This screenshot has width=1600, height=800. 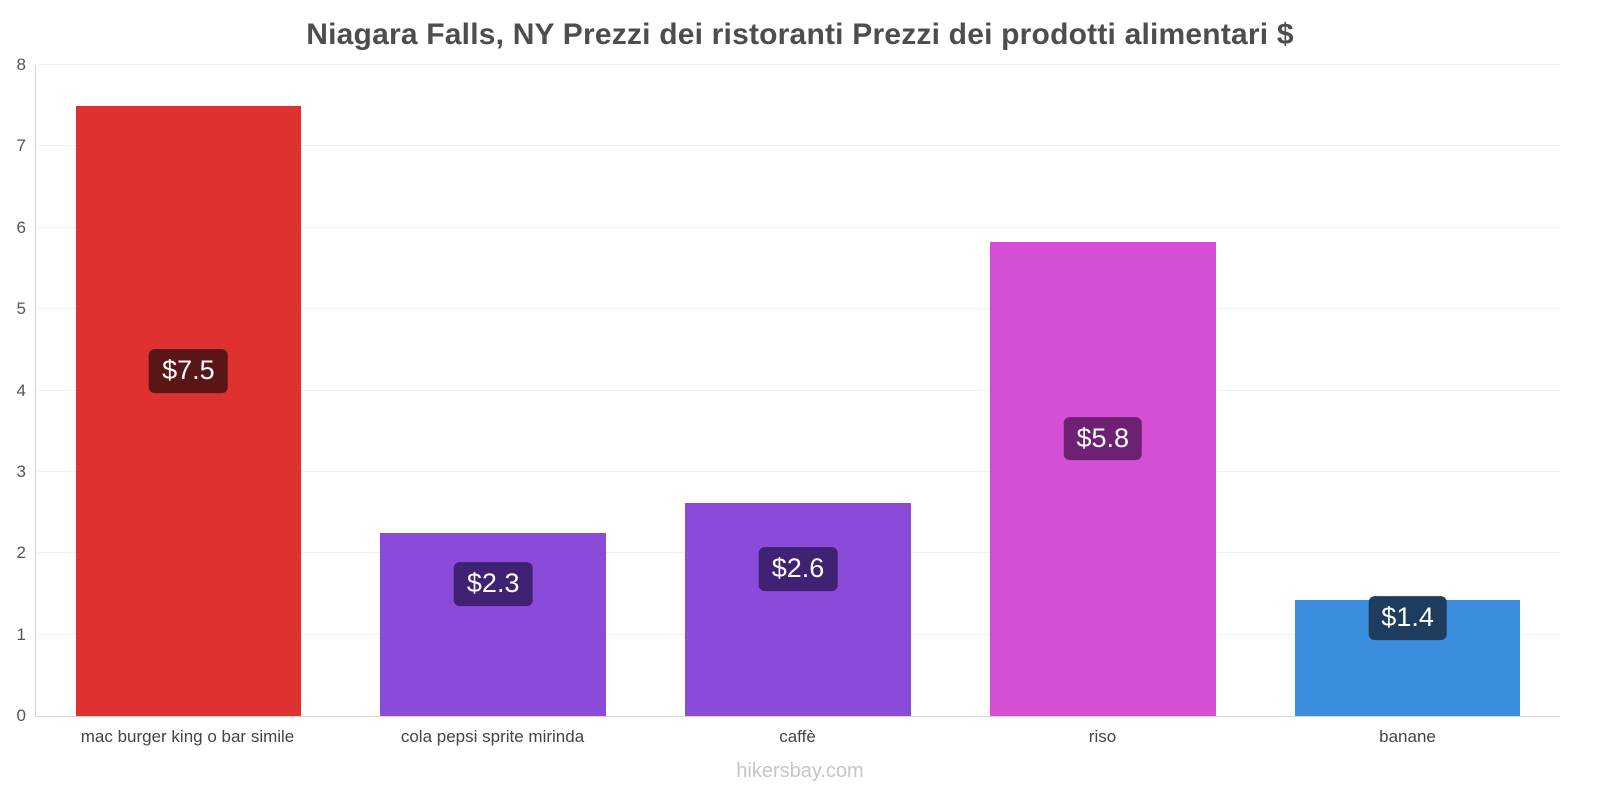 I want to click on x-category-label: cola pepsi sprite mirinda, so click(x=492, y=736).